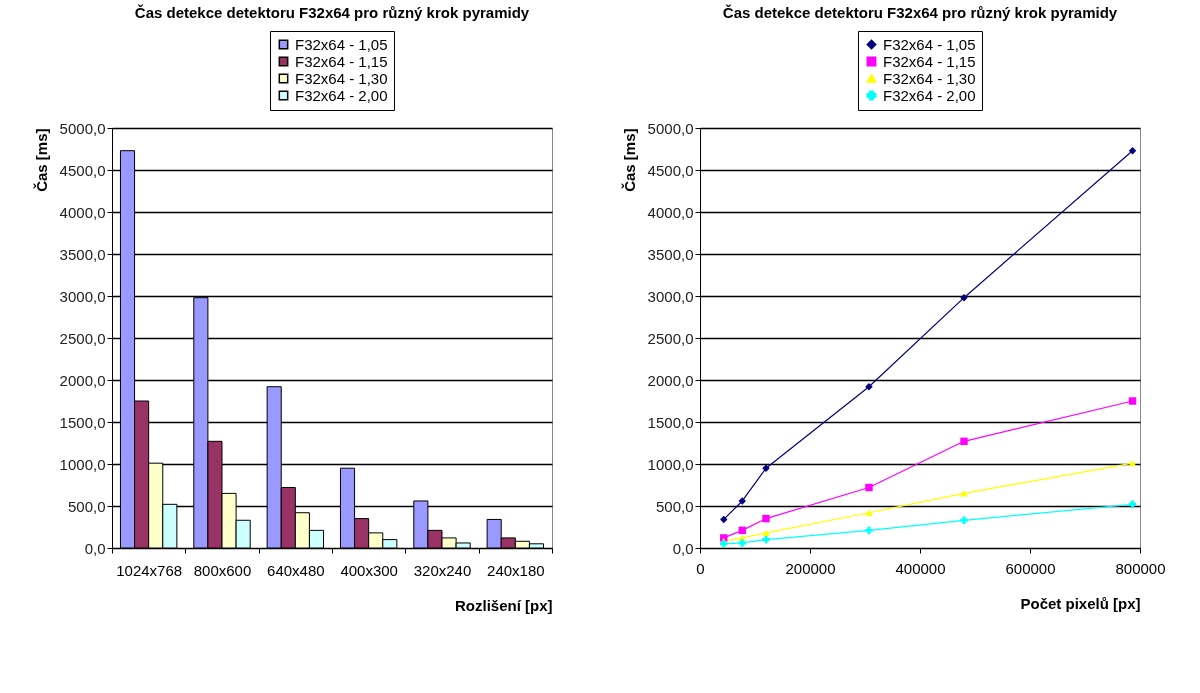  Describe the element at coordinates (1140, 568) in the screenshot. I see `x-tick-label: 800000` at that location.